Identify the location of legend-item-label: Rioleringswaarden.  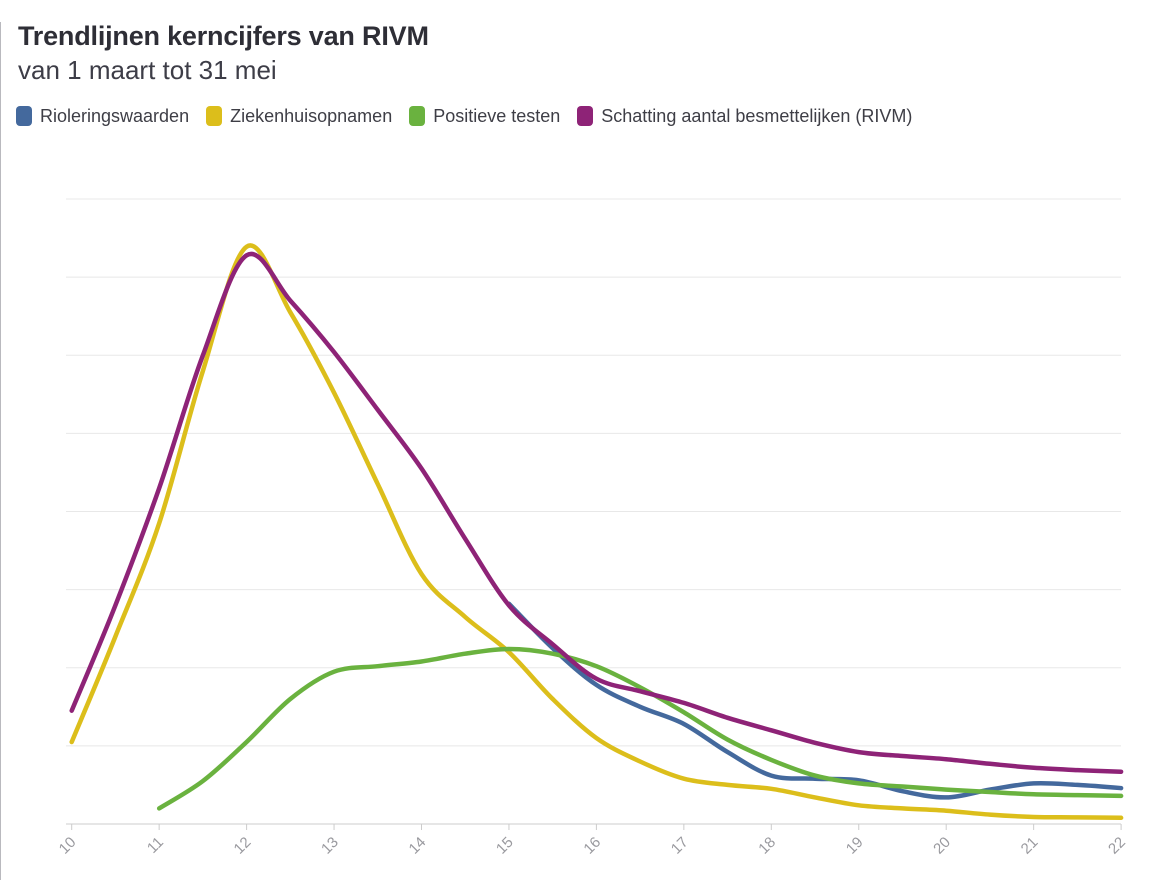
(115, 115).